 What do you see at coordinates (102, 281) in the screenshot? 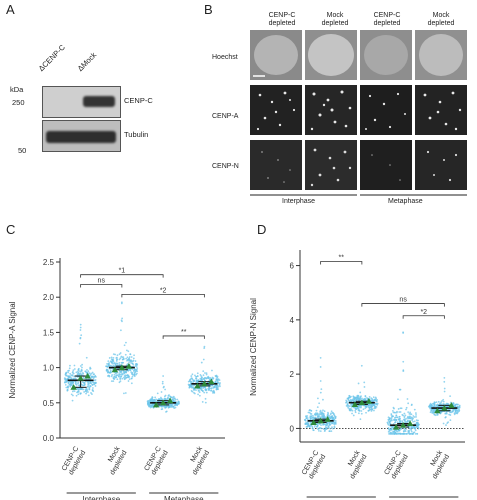
I see `sig-label: ns` at bounding box center [102, 281].